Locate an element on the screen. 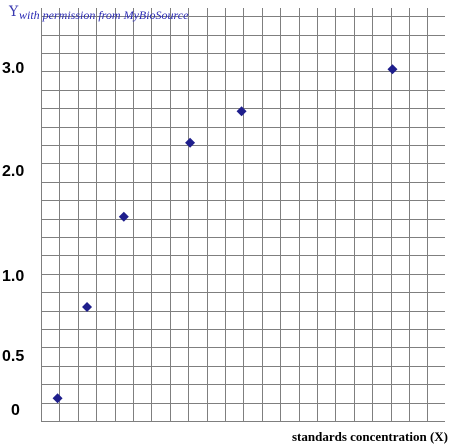  y-tick-label-2: 2.0 is located at coordinates (13, 171).